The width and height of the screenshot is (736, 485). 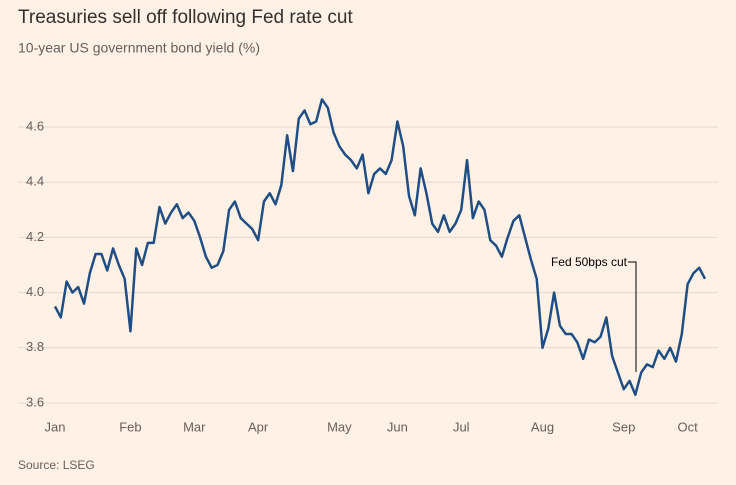 What do you see at coordinates (35, 346) in the screenshot?
I see `y-tick-label: 3.8` at bounding box center [35, 346].